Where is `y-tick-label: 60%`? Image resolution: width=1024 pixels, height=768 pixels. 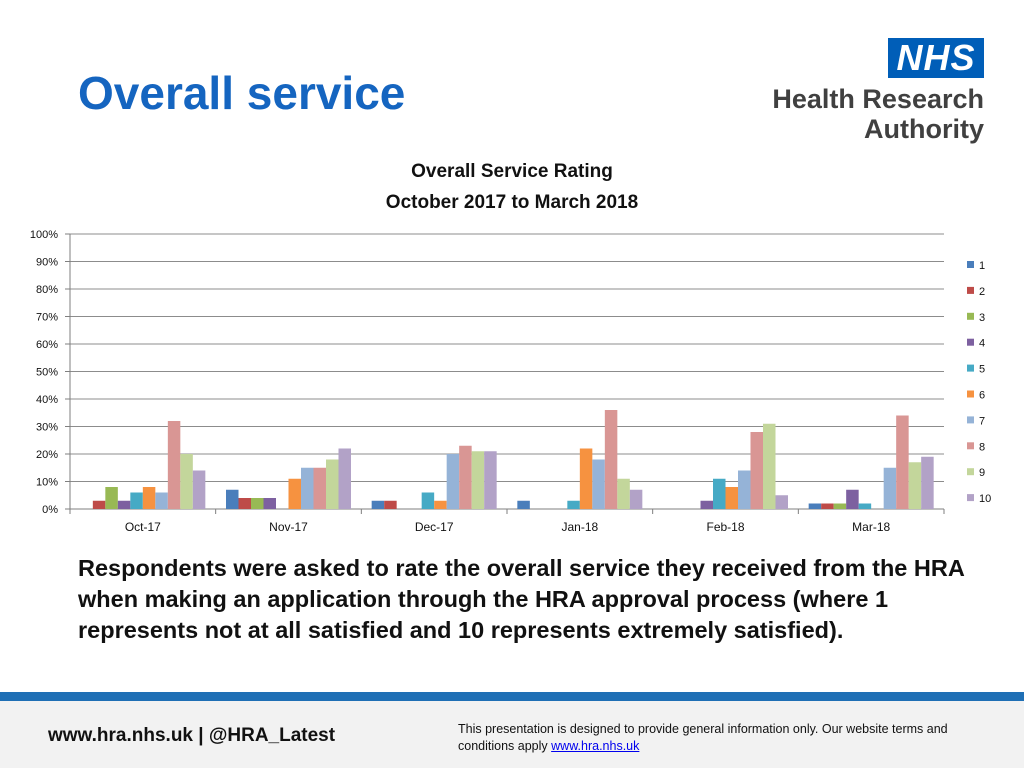
y-tick-label: 60% is located at coordinates (47, 345).